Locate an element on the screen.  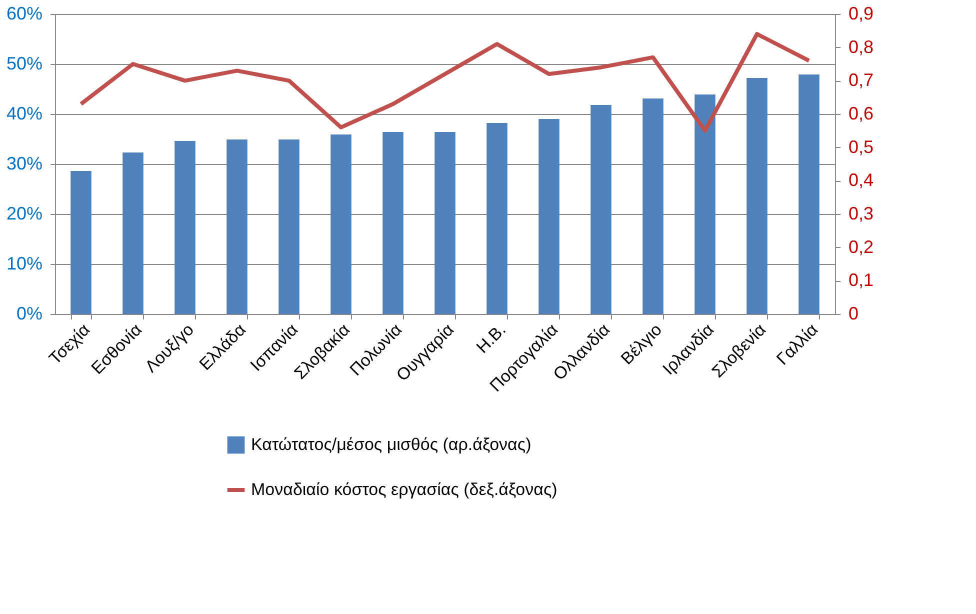
y2-tick-label: 0,5 is located at coordinates (861, 146).